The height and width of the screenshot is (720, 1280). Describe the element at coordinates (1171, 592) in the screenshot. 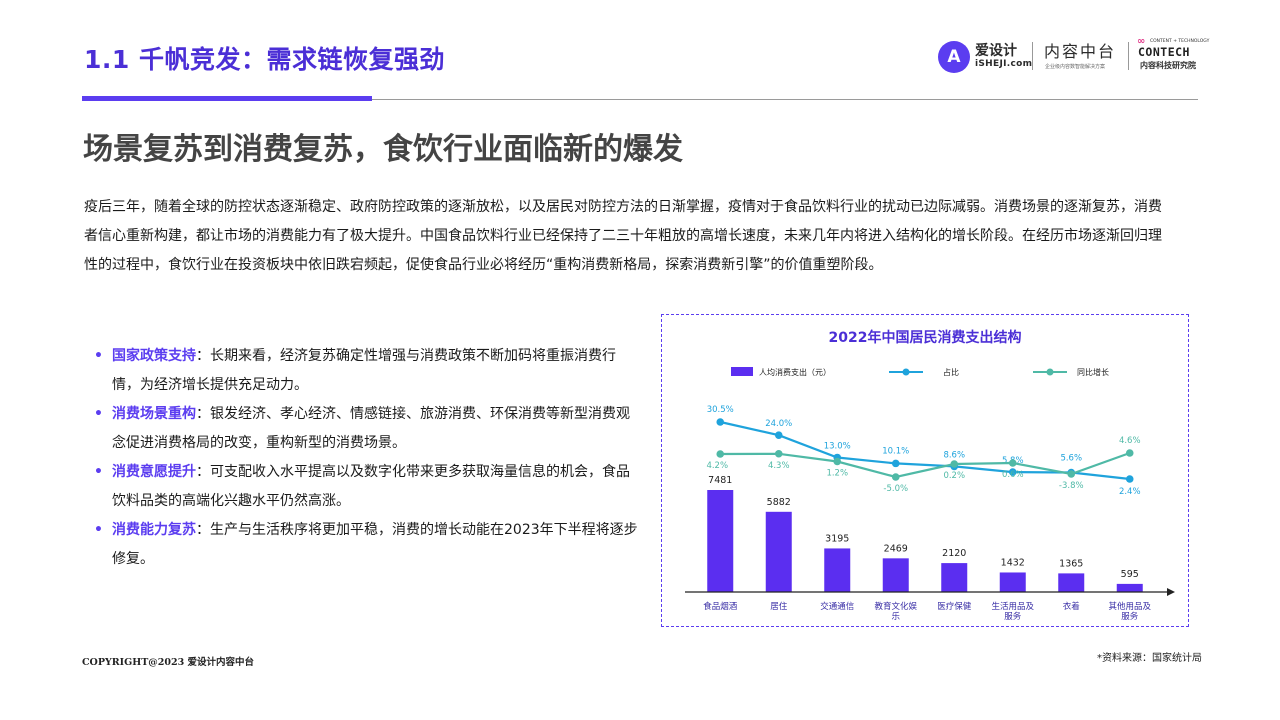

I see `x-axis-arrow-icon` at that location.